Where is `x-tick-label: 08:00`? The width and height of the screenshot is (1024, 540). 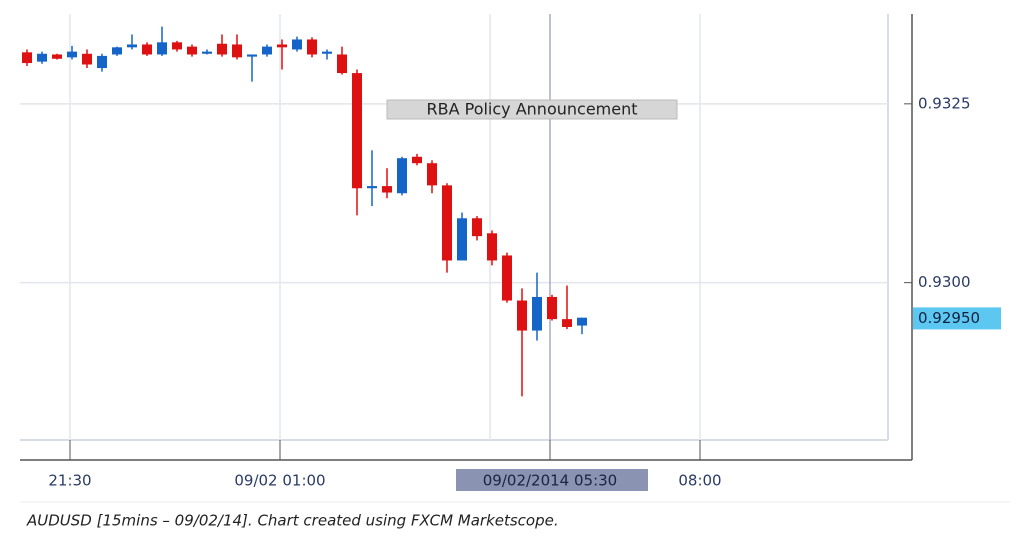
x-tick-label: 08:00 is located at coordinates (699, 481).